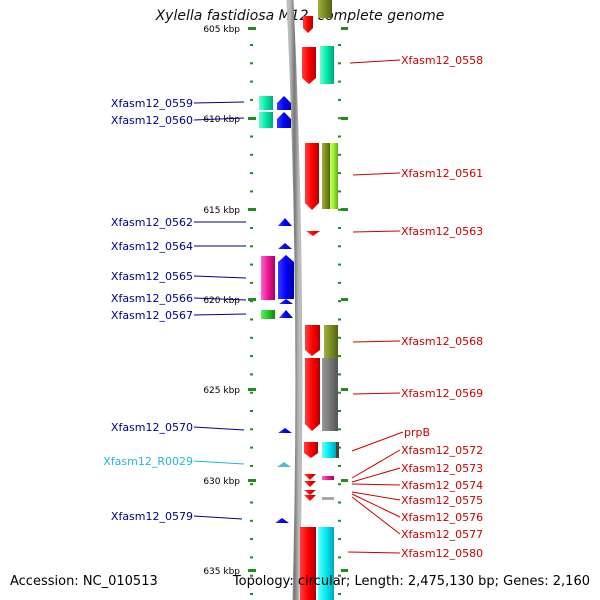  I want to click on gene-label: Xfasm12_0569, so click(442, 393).